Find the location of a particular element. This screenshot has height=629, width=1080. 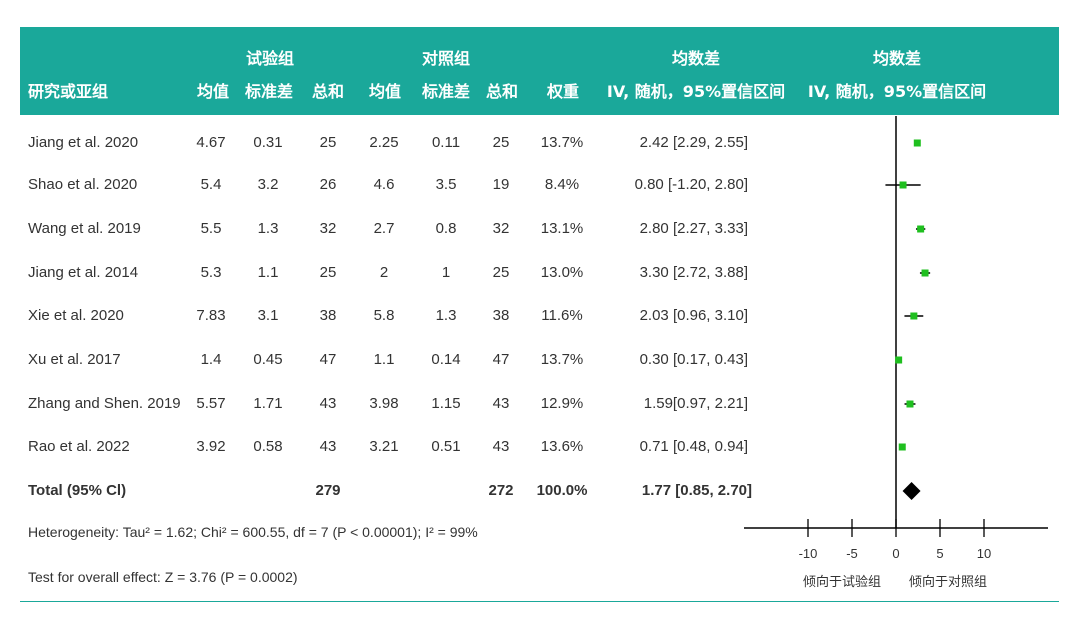

exp-mean-cell: 1.4 is located at coordinates (211, 359).